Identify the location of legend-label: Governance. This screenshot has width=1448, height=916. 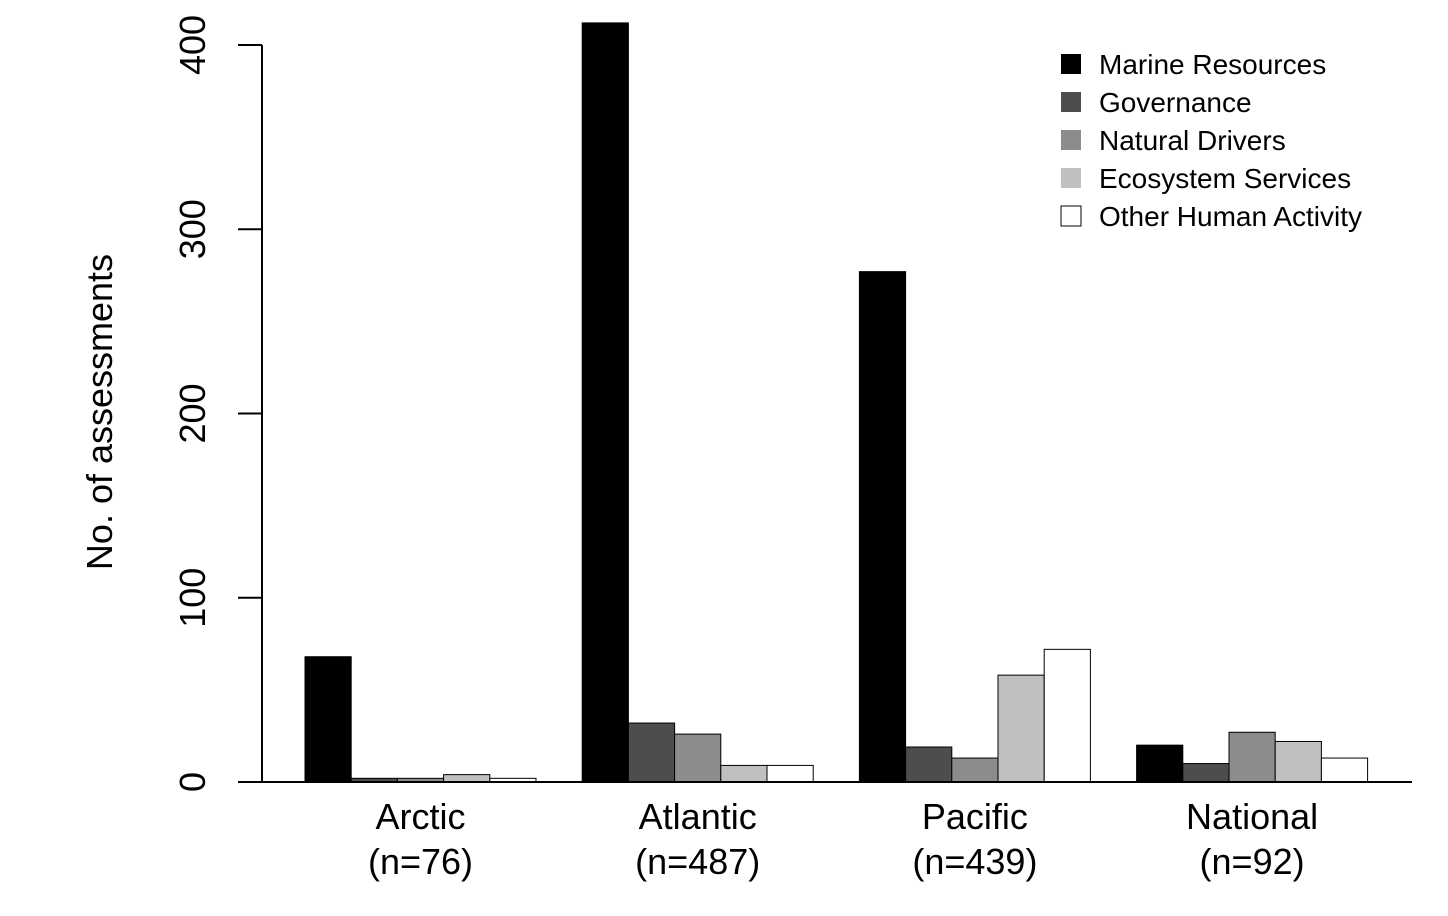
(1175, 102).